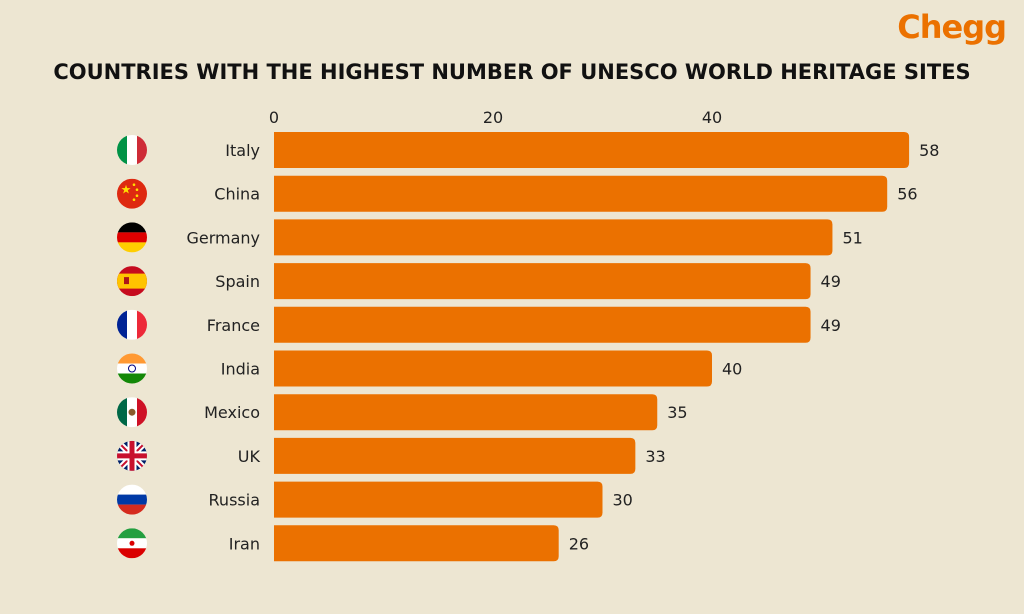  Describe the element at coordinates (132, 324) in the screenshot. I see `france-flag-icon` at that location.